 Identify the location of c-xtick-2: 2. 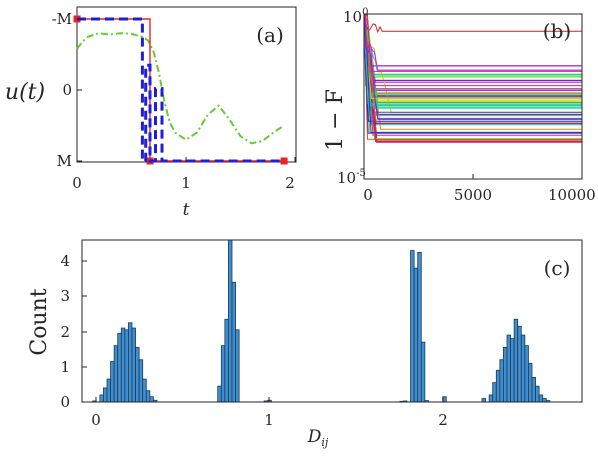
(443, 420).